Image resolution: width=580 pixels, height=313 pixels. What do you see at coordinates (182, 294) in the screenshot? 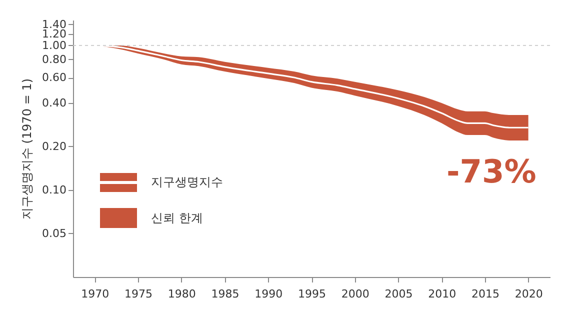
I see `x-tick-label: 1980` at bounding box center [182, 294].